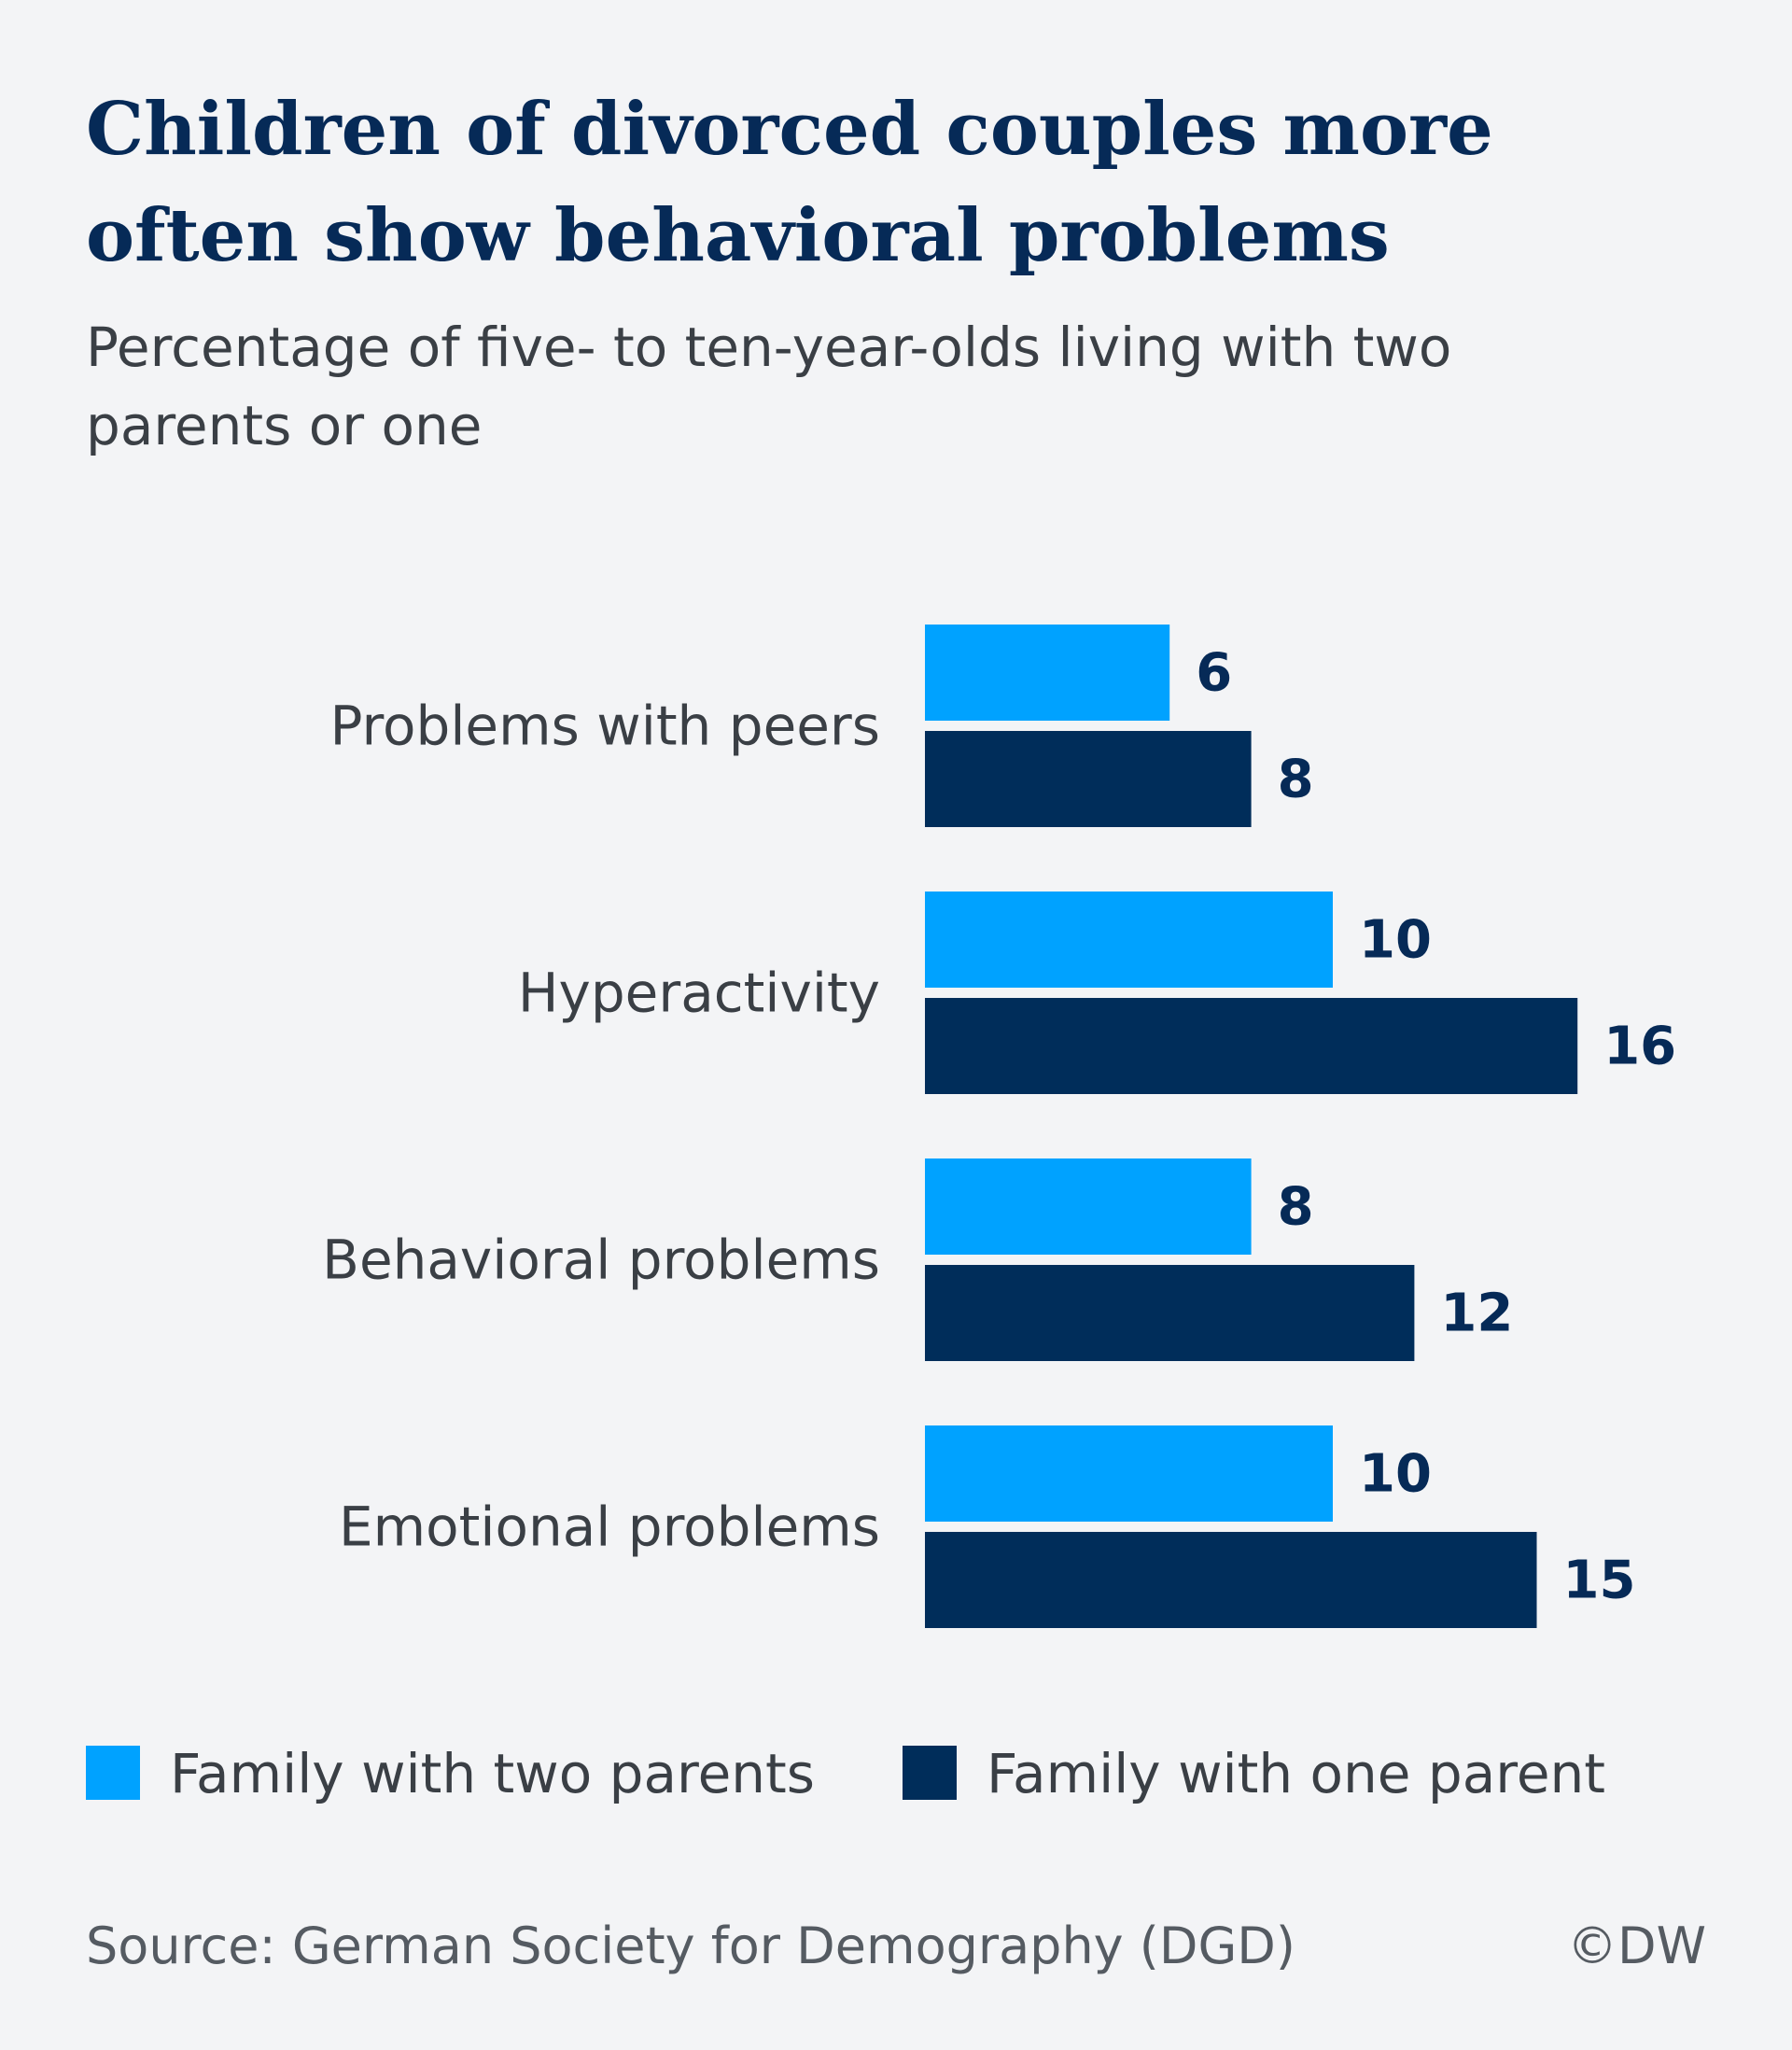 This screenshot has width=1792, height=2050. What do you see at coordinates (1599, 1581) in the screenshot?
I see `value-label-emotional-problems-one-parent: 15` at bounding box center [1599, 1581].